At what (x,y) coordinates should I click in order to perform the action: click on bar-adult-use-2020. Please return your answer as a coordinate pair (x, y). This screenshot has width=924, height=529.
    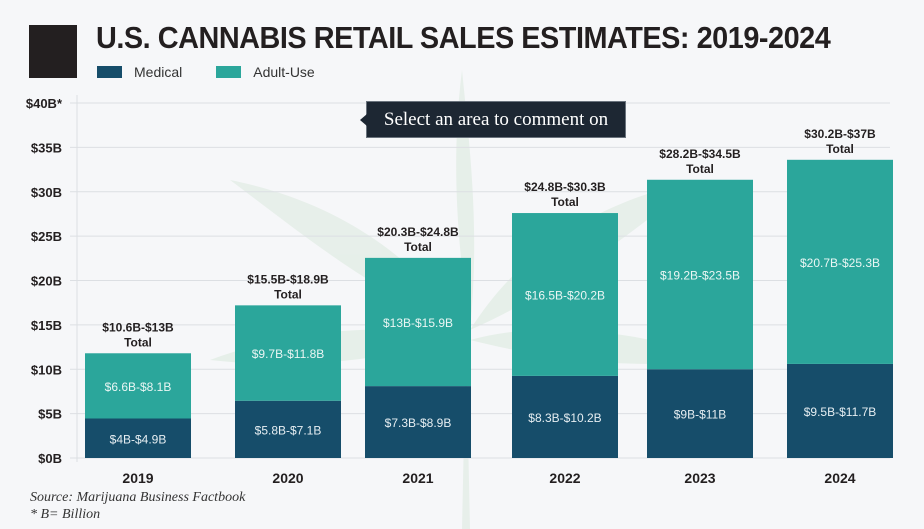
    Looking at the image, I should click on (288, 353).